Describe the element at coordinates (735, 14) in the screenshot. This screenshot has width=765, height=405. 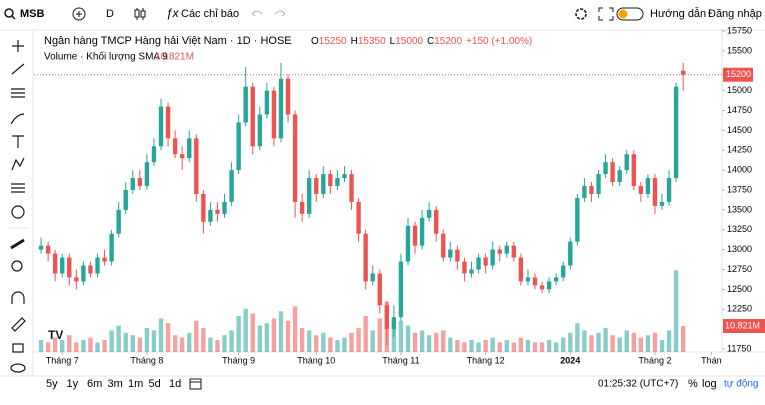
I see `login-link: Đăng nhập` at that location.